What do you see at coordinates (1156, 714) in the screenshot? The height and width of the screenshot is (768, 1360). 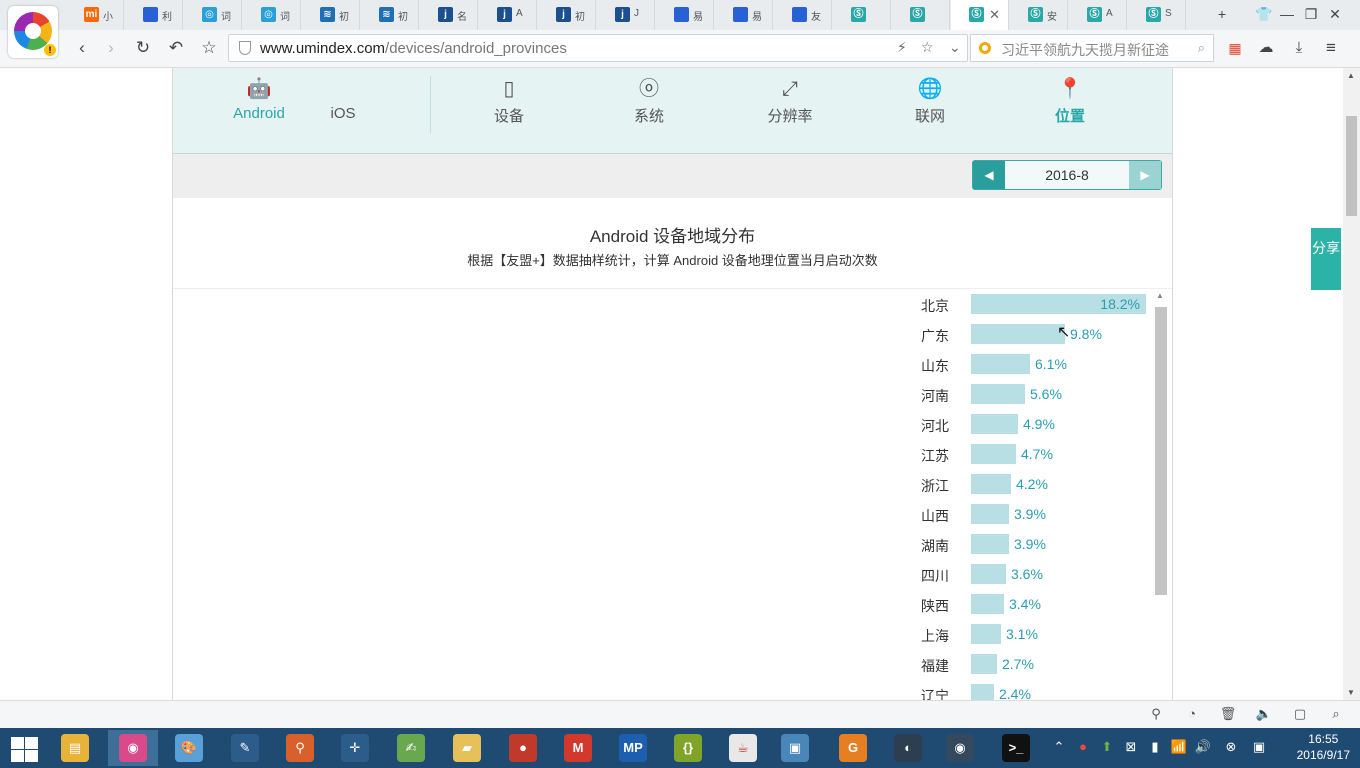 I see `pin-icon: ⚲` at bounding box center [1156, 714].